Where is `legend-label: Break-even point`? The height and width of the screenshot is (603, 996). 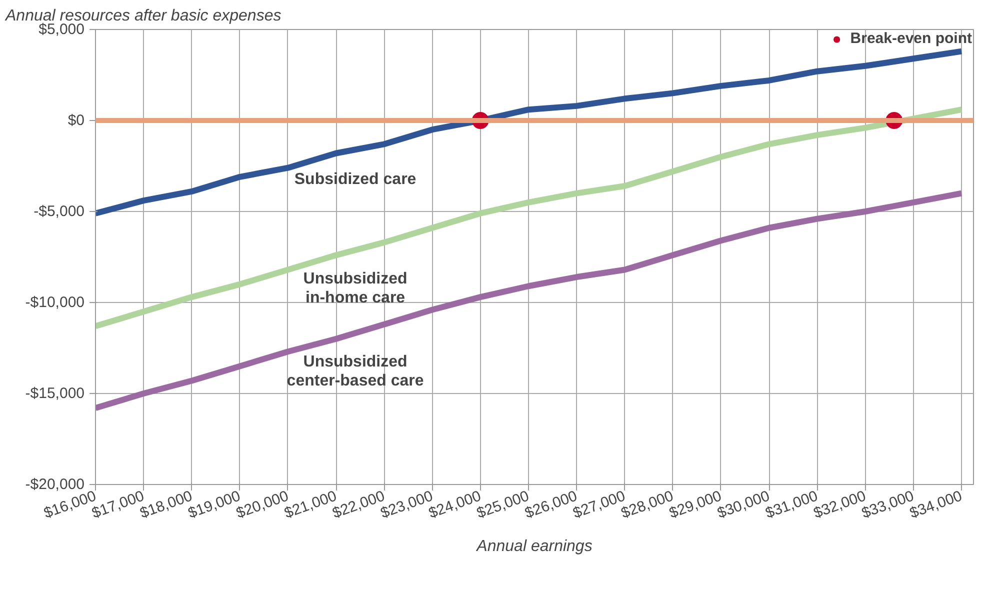
legend-label: Break-even point is located at coordinates (911, 38).